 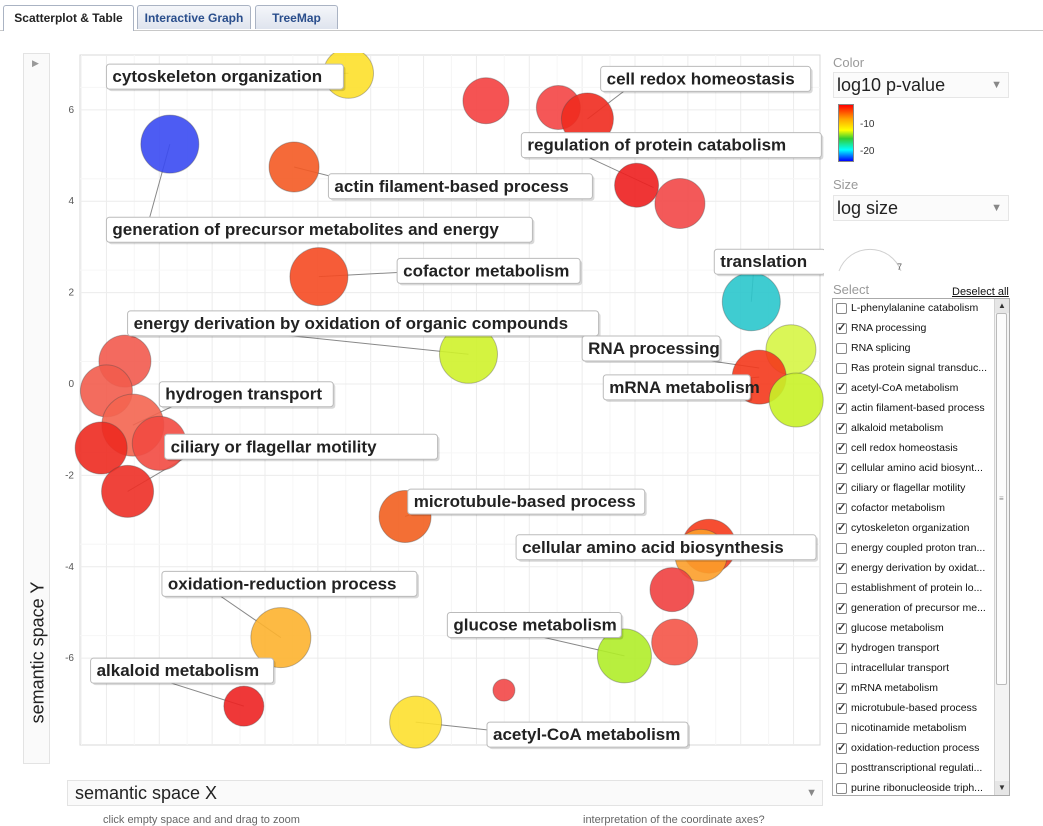 I want to click on term-row: ✓ ciliary or flagellar motility, so click(x=914, y=489).